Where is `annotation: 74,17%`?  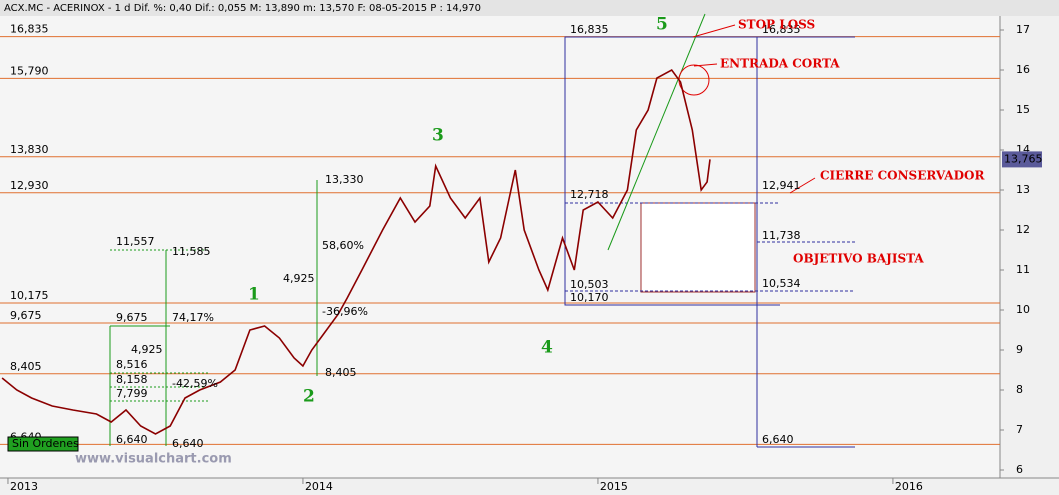 annotation: 74,17% is located at coordinates (193, 317).